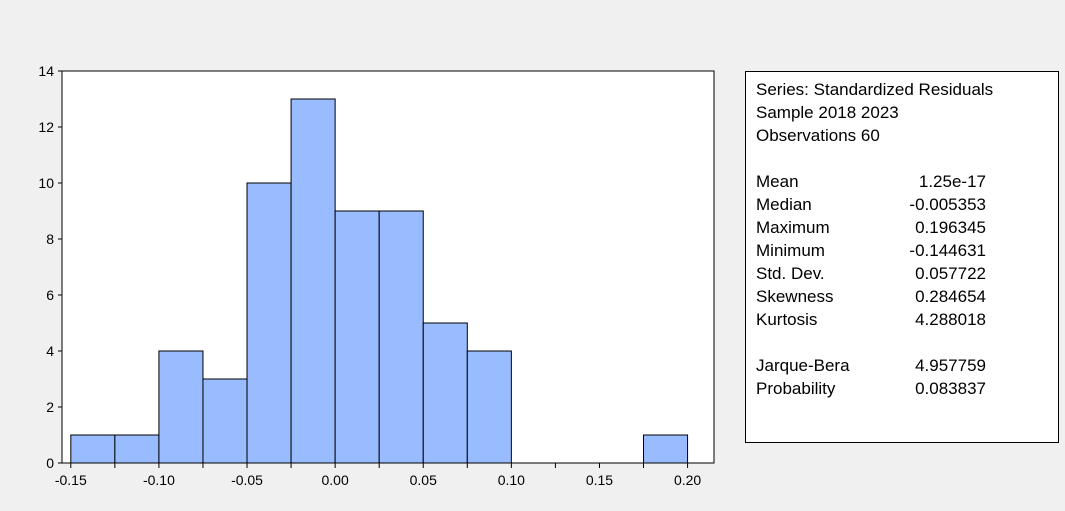  I want to click on x-tick-label: 0.20, so click(687, 480).